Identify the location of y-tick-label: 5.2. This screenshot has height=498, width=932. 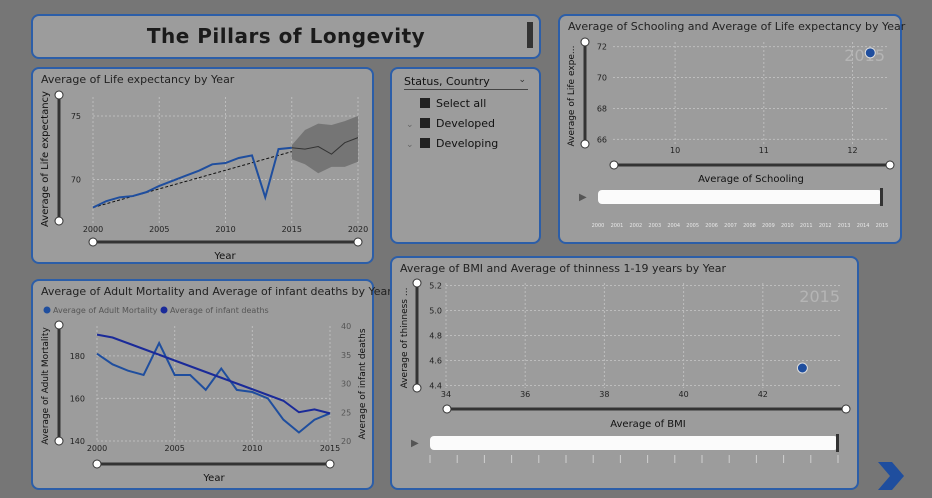
(435, 286).